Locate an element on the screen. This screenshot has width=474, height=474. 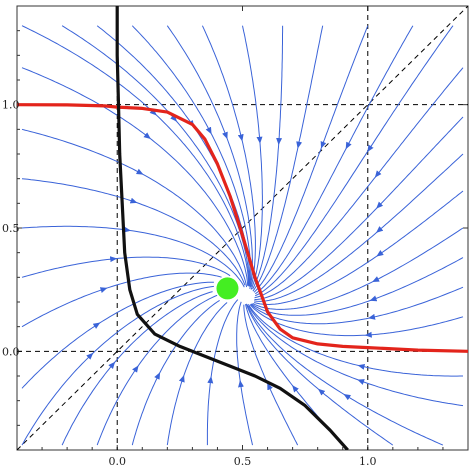
markers is located at coordinates (227, 288).